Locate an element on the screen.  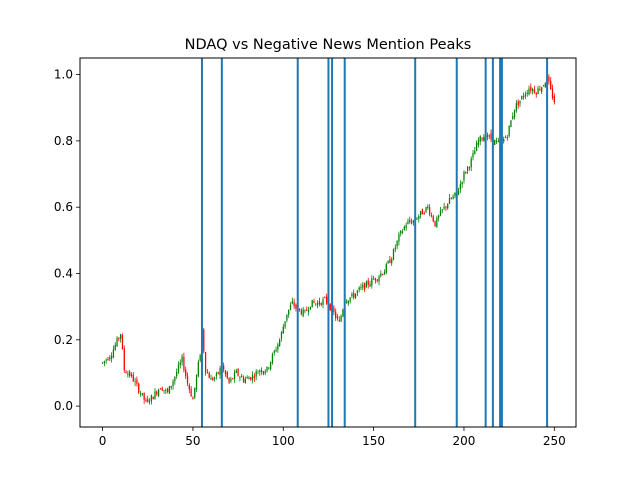
x-tick-label: 100 is located at coordinates (283, 441).